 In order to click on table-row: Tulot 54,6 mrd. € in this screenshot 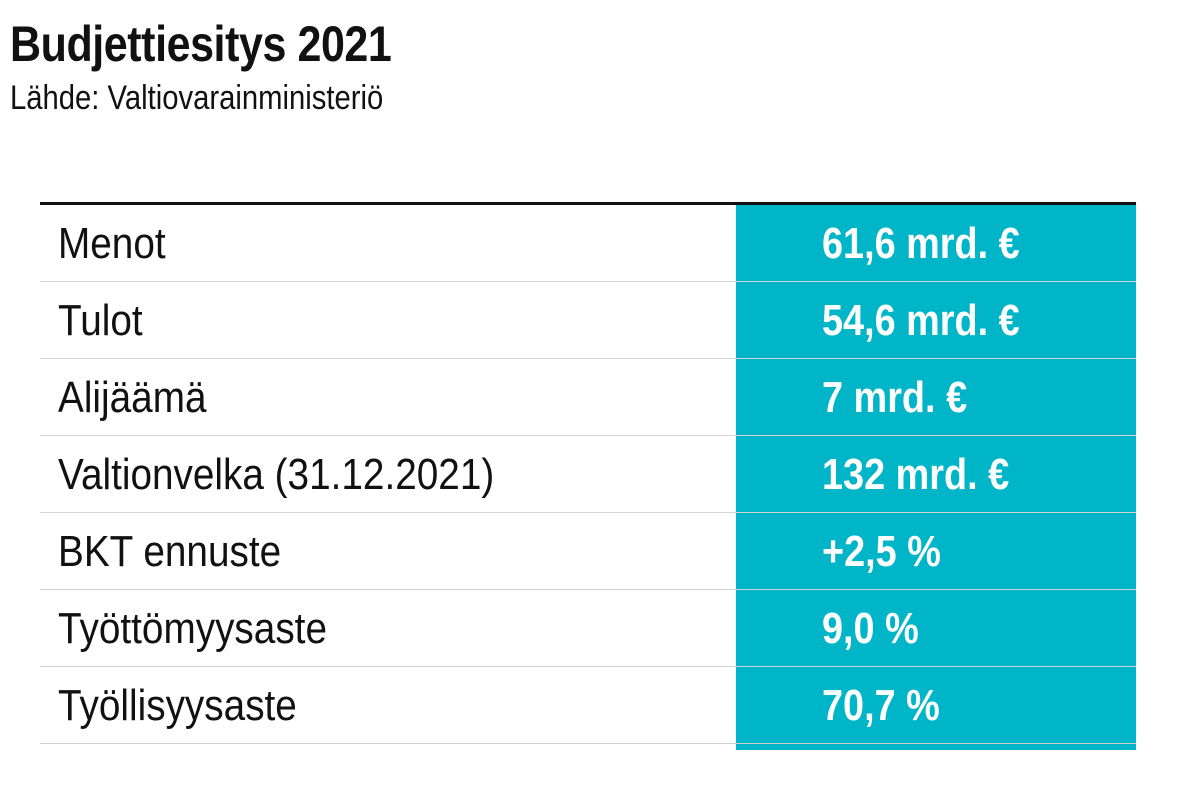, I will do `click(588, 320)`.